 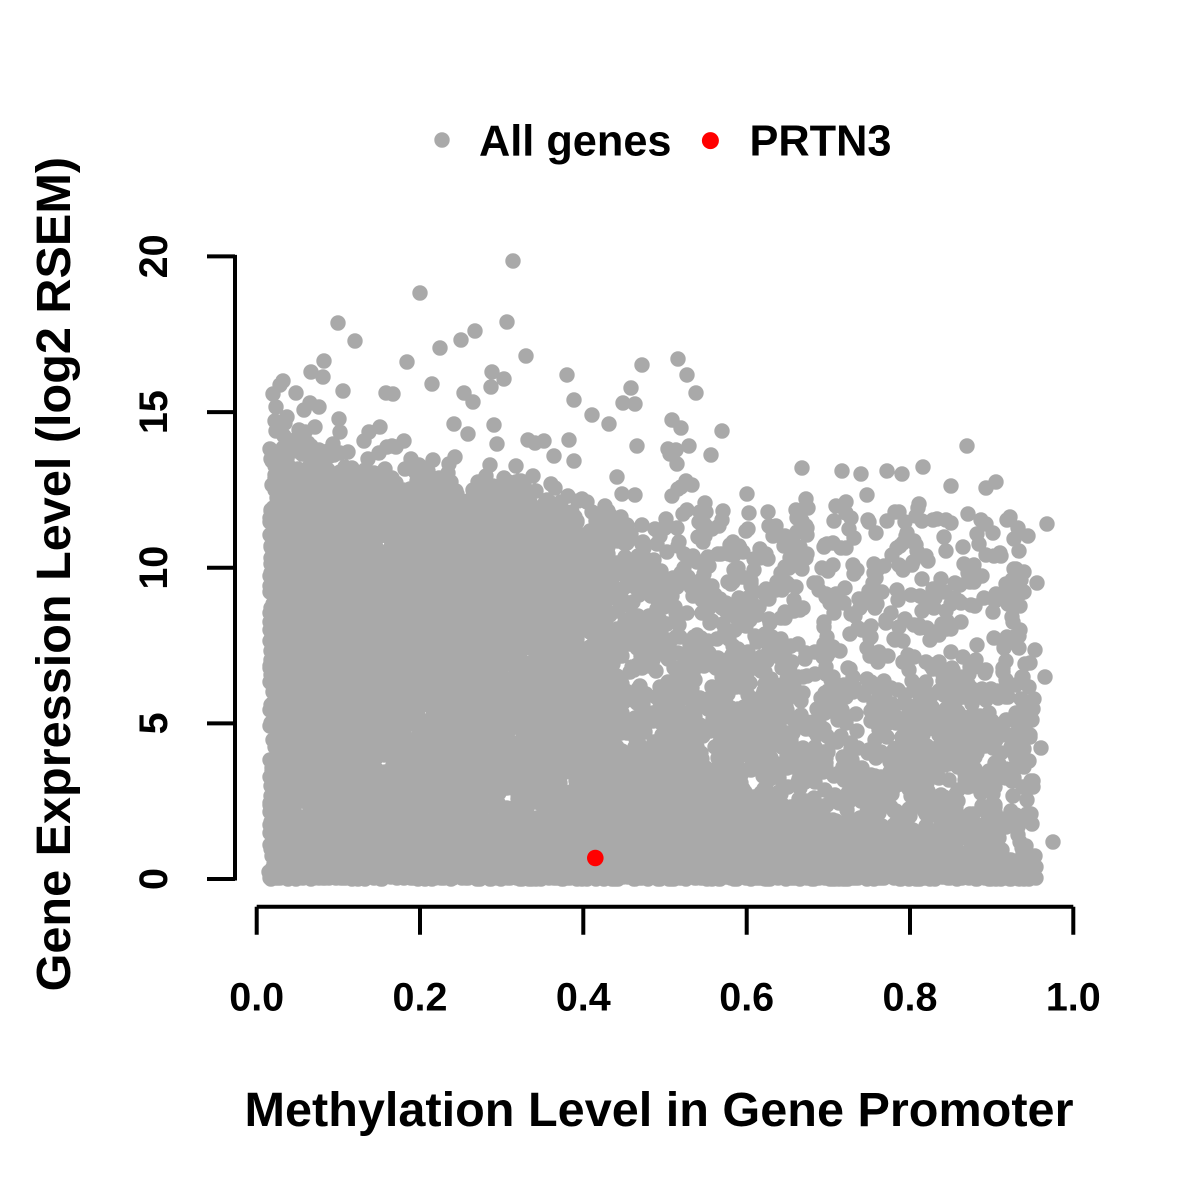 What do you see at coordinates (1073, 998) in the screenshot?
I see `svg-text: 1.0` at bounding box center [1073, 998].